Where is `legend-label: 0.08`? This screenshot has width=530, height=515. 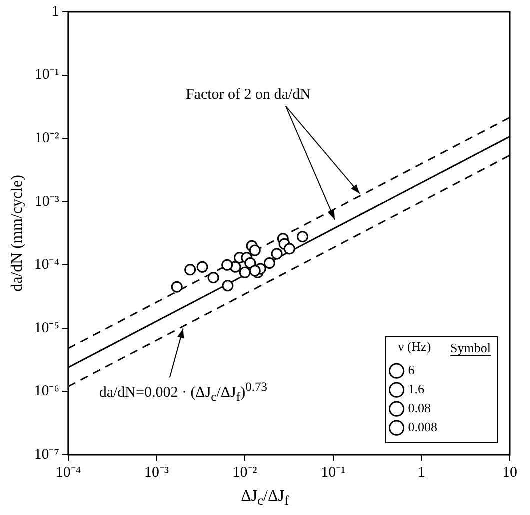 legend-label: 0.08 is located at coordinates (420, 408).